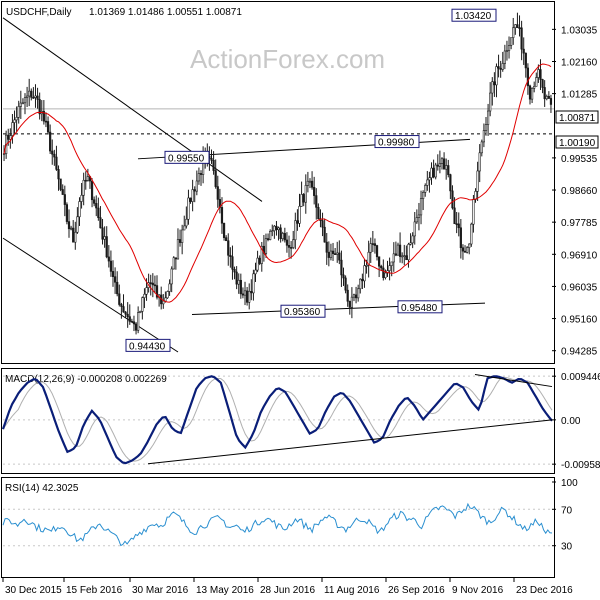  I want to click on price-tick-label: 0.94285, so click(579, 352).